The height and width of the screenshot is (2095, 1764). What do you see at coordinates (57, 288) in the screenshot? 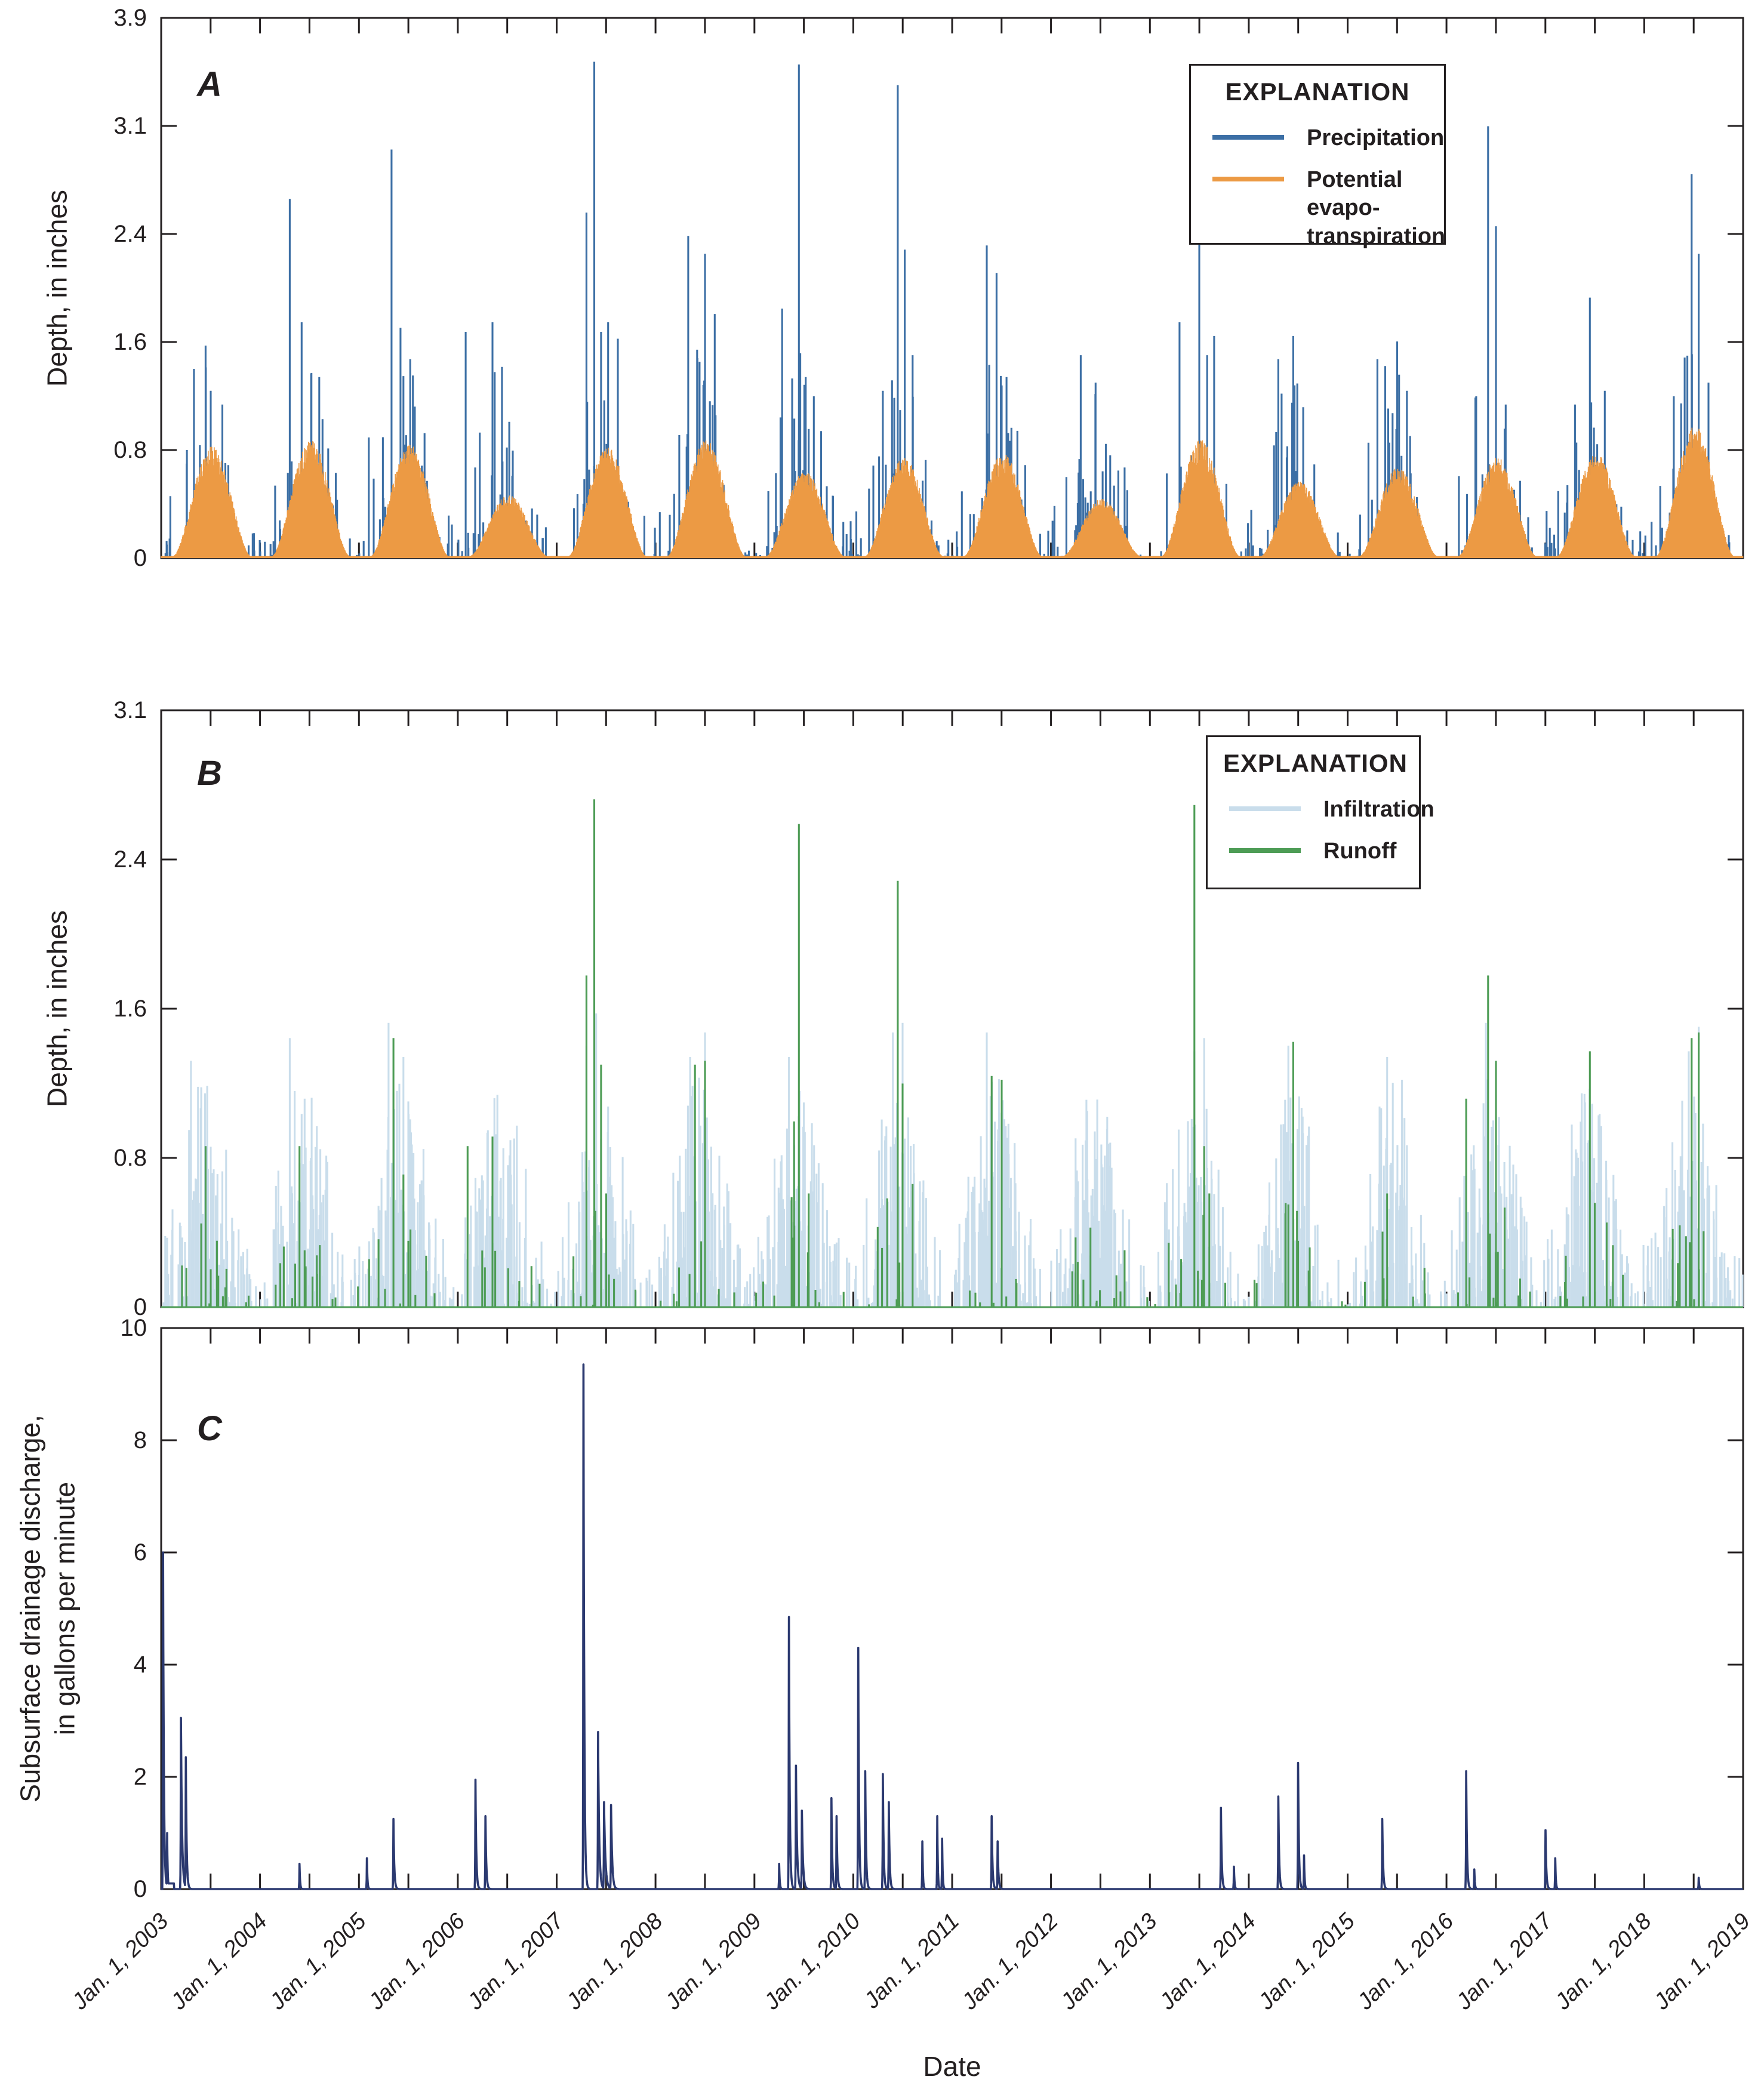
I see `y-axis-title-a: Depth, in inches` at bounding box center [57, 288].